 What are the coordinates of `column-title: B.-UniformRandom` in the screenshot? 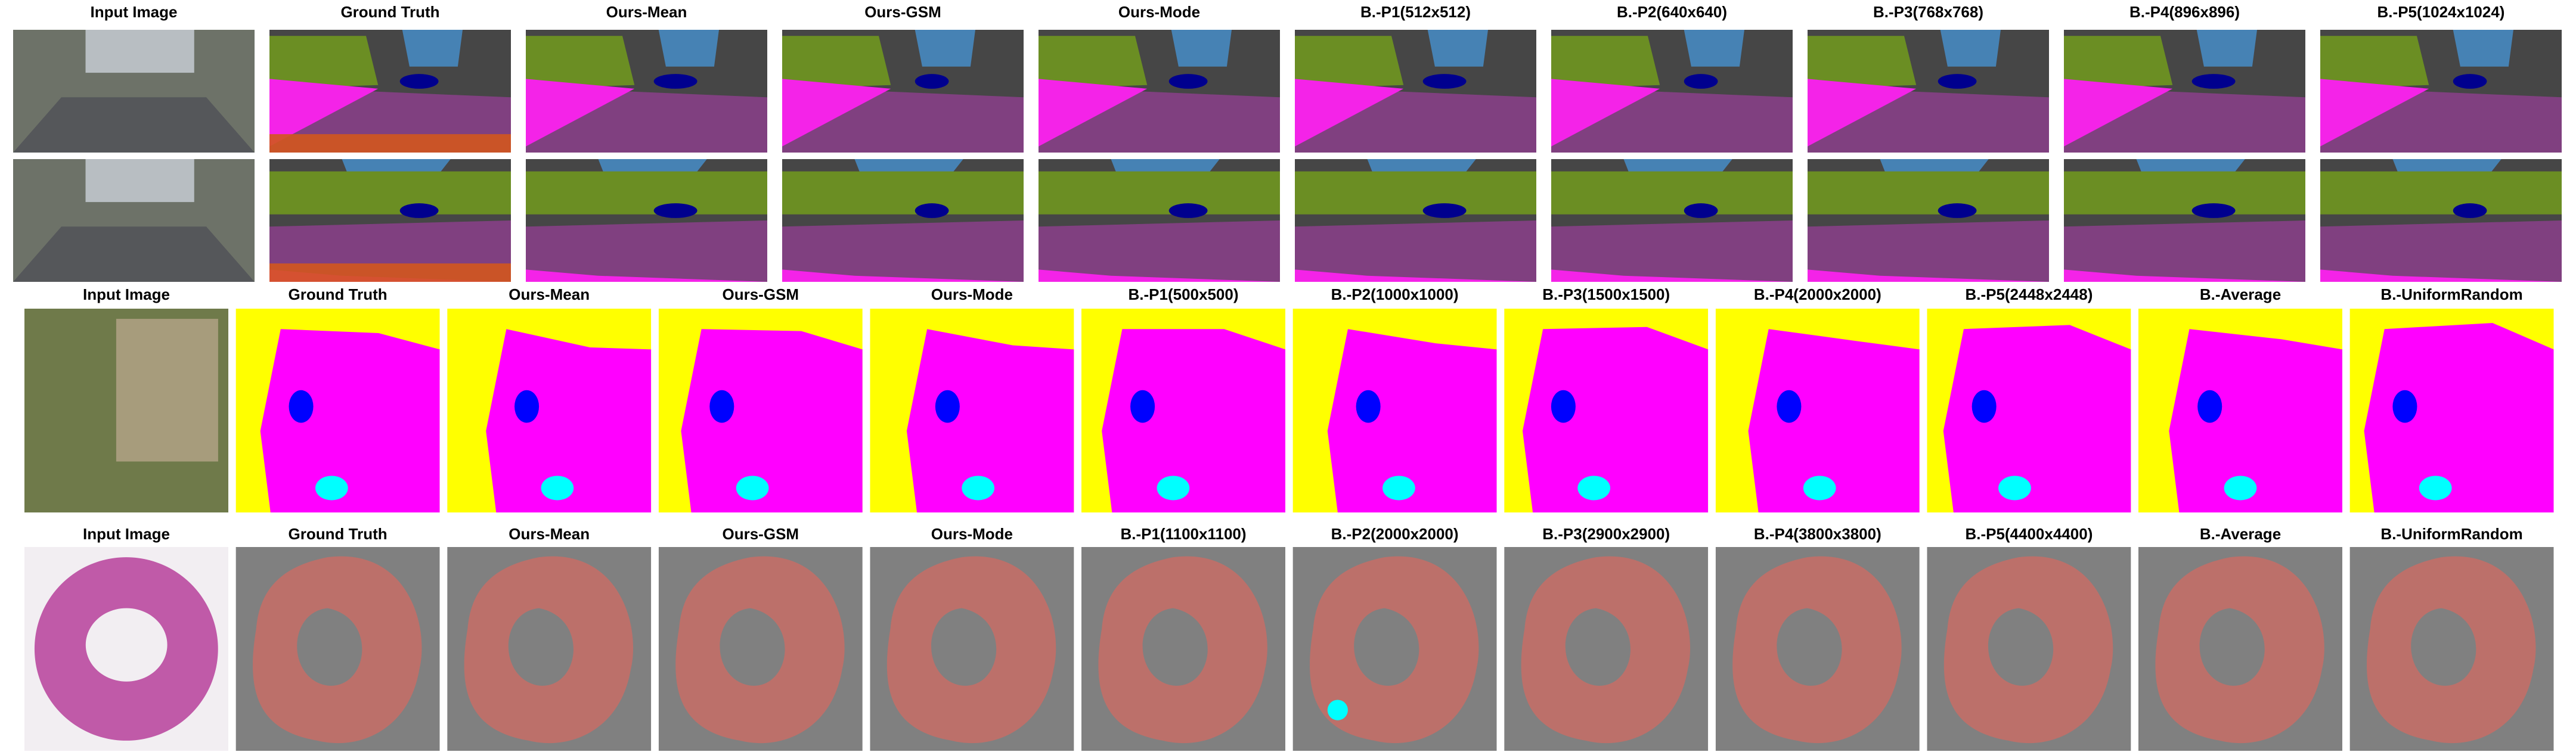 It's located at (2451, 294).